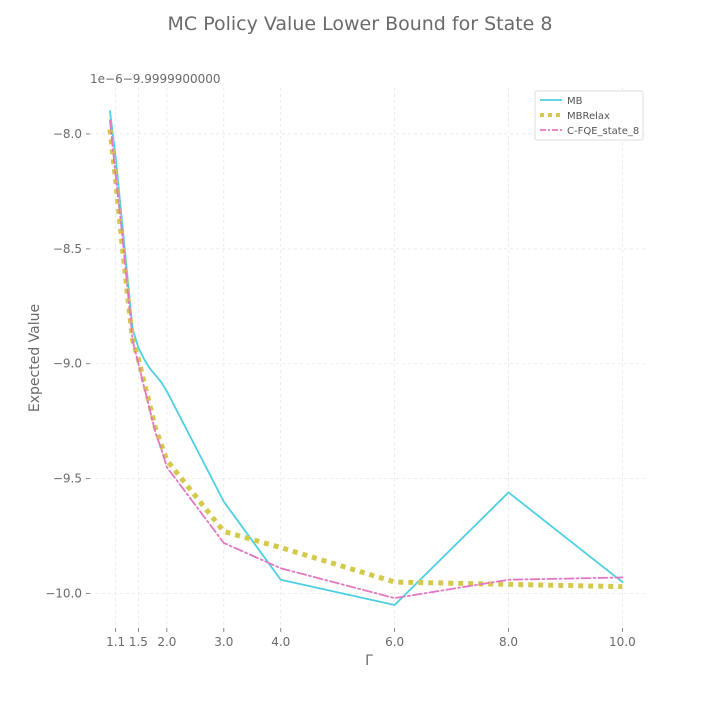  I want to click on x-tick-label: 1.1, so click(115, 642).